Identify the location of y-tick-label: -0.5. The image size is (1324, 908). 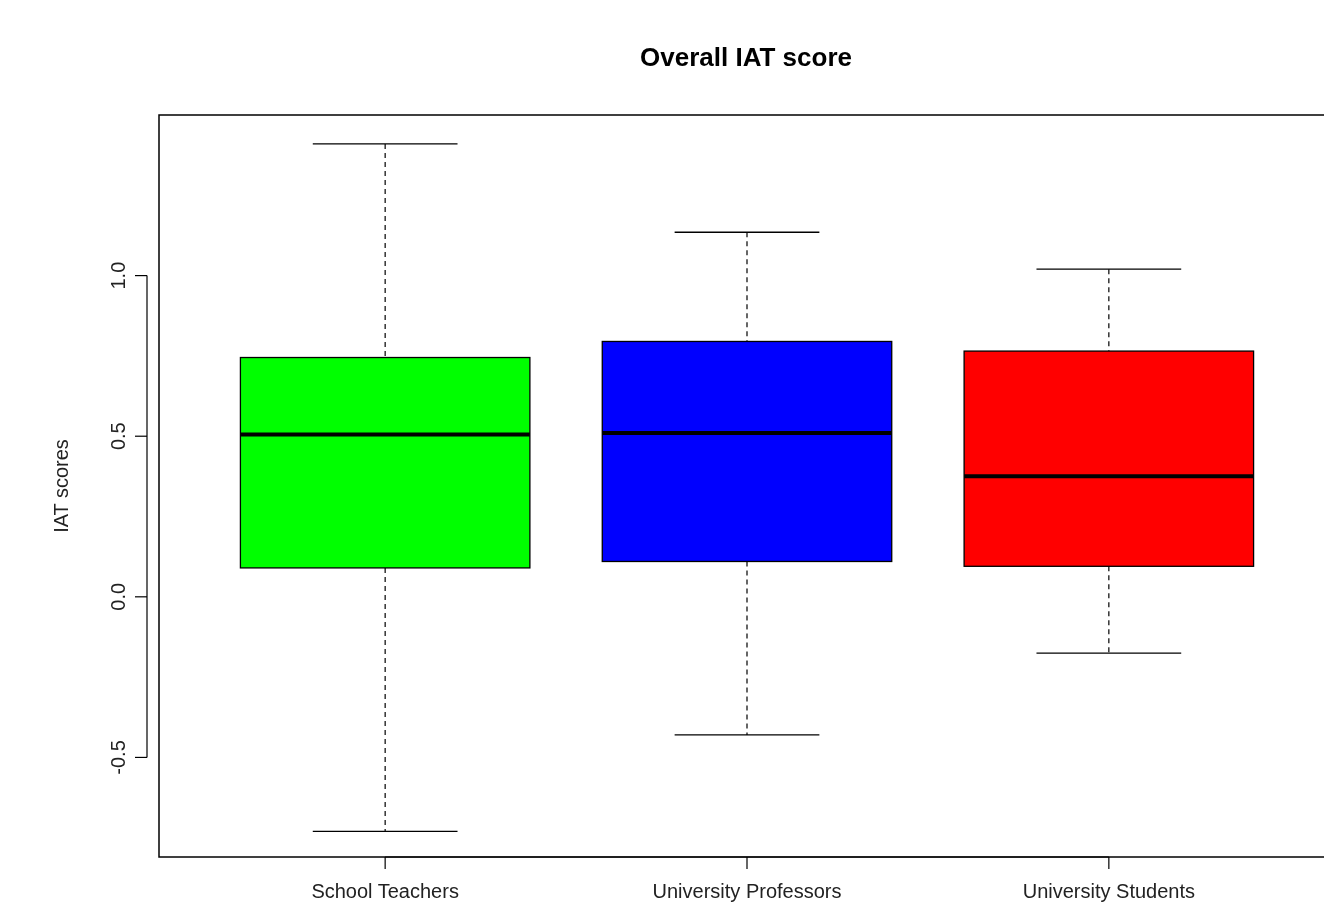
(118, 757).